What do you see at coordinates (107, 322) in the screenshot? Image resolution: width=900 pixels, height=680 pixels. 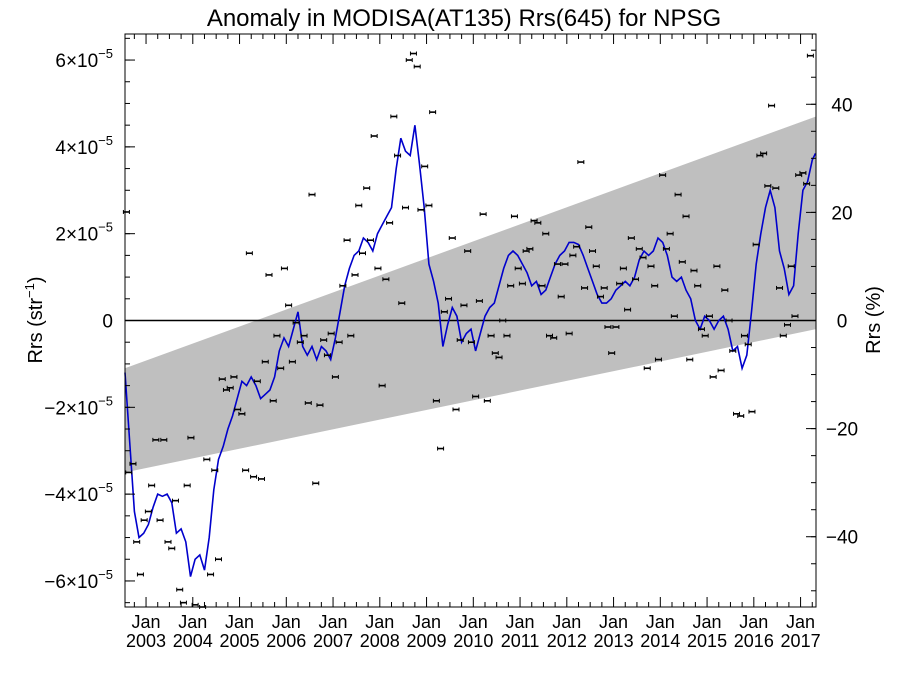 I see `y-left-tick-mantissa: 0` at bounding box center [107, 322].